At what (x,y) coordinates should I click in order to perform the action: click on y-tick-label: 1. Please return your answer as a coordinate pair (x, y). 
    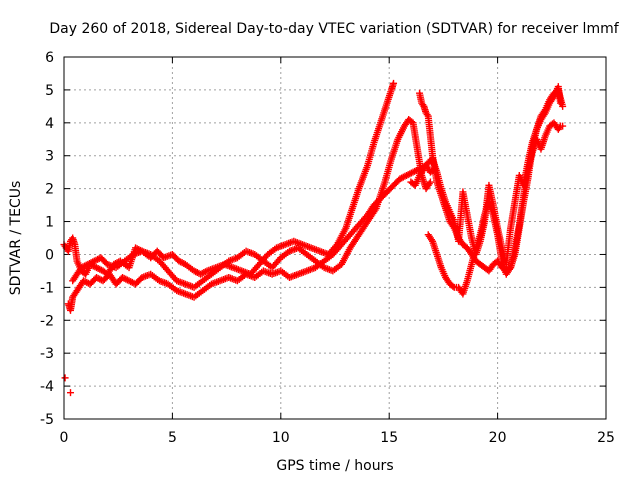
    Looking at the image, I should click on (49, 223).